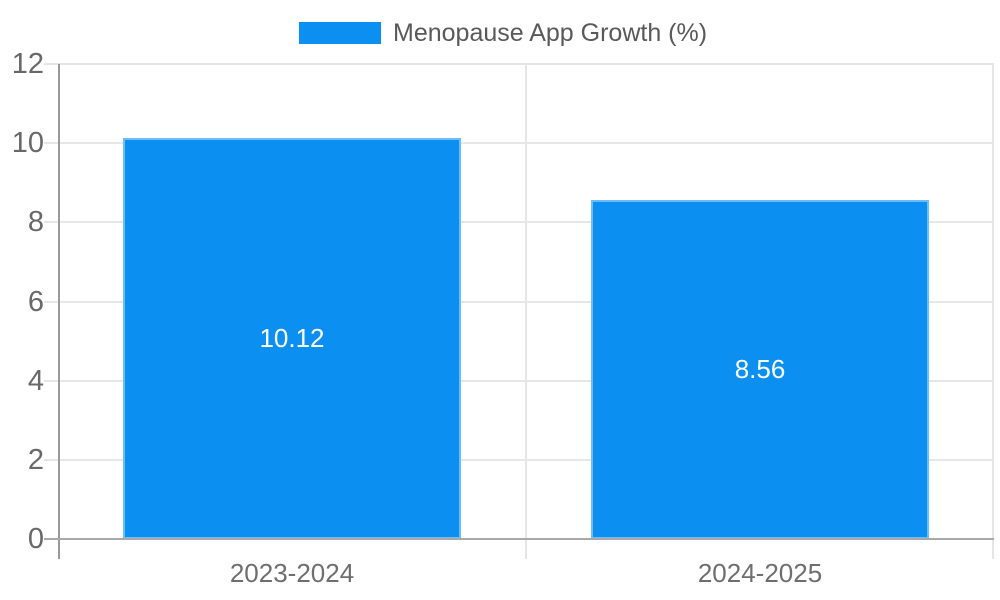 The image size is (1000, 600). Describe the element at coordinates (35, 539) in the screenshot. I see `y-tick-label: 0` at that location.